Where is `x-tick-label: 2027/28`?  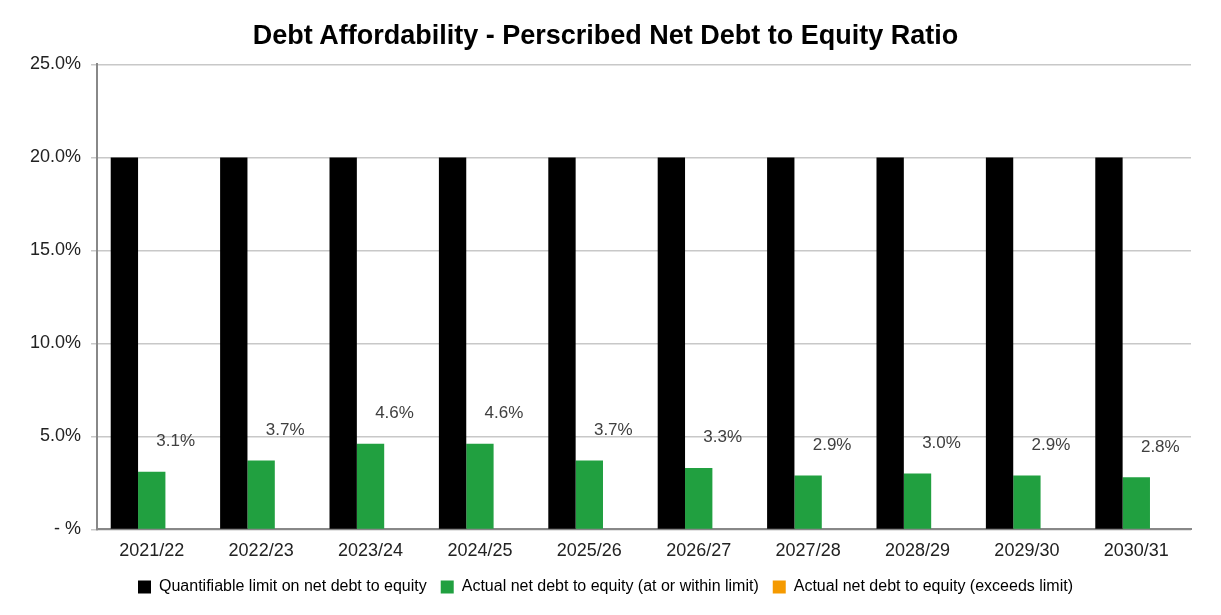 x-tick-label: 2027/28 is located at coordinates (808, 550).